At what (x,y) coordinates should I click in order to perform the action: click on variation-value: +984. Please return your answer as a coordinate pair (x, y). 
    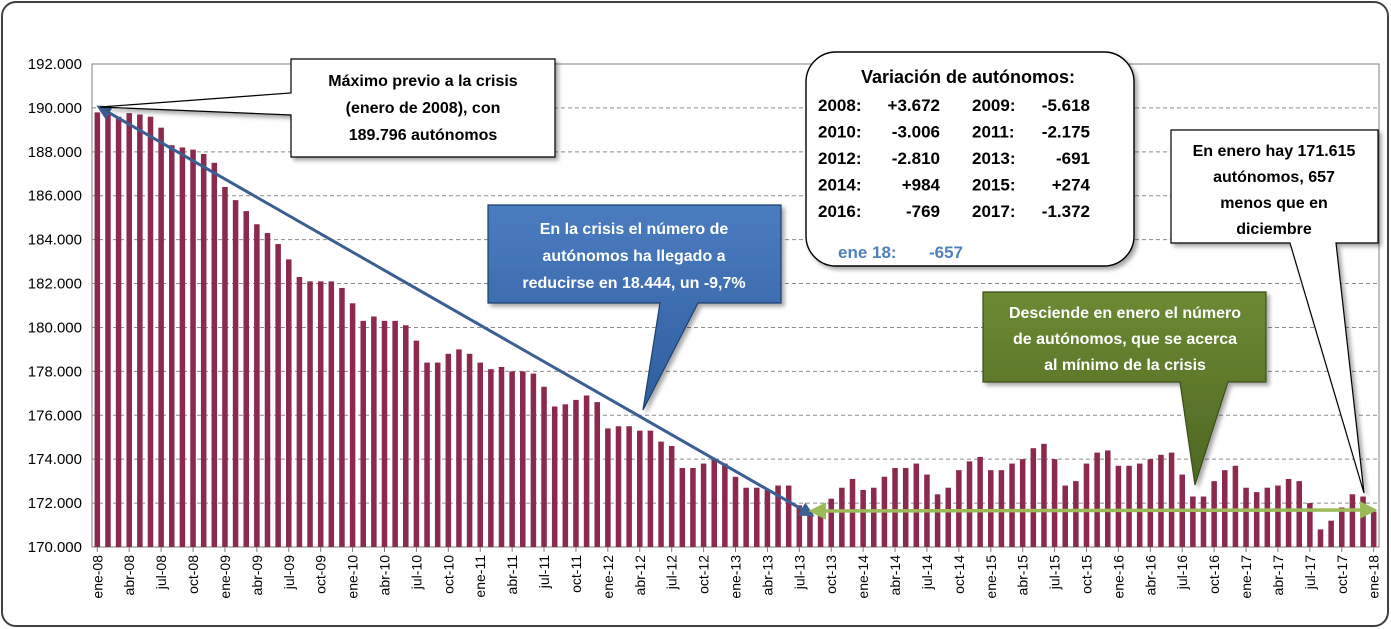
    Looking at the image, I should click on (921, 185).